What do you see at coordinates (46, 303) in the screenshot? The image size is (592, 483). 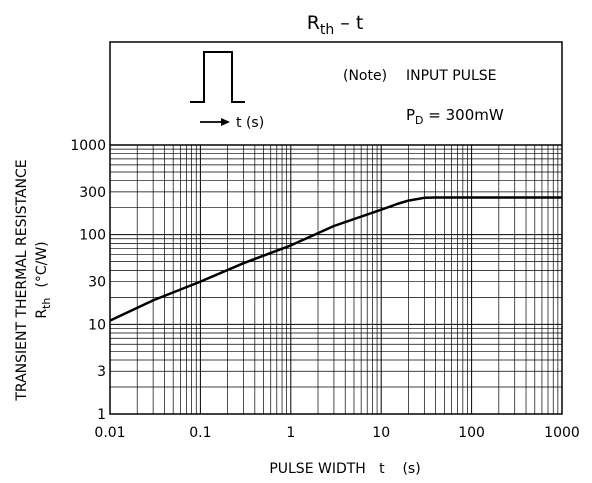 I see `y-axis-rth-sub: th` at bounding box center [46, 303].